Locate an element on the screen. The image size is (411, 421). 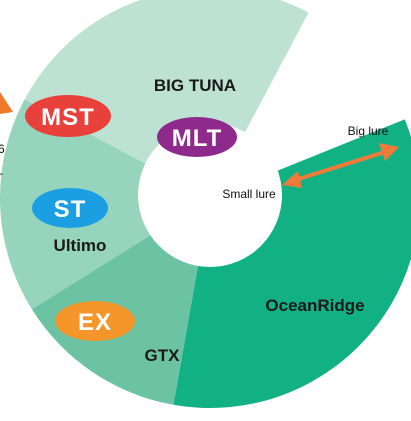
segment-label: Ultimo is located at coordinates (80, 245).